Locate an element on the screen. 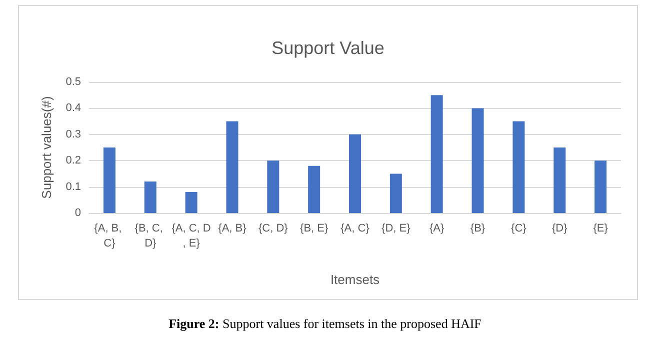  x-tick-label: {A, C, D, E} is located at coordinates (191, 236).